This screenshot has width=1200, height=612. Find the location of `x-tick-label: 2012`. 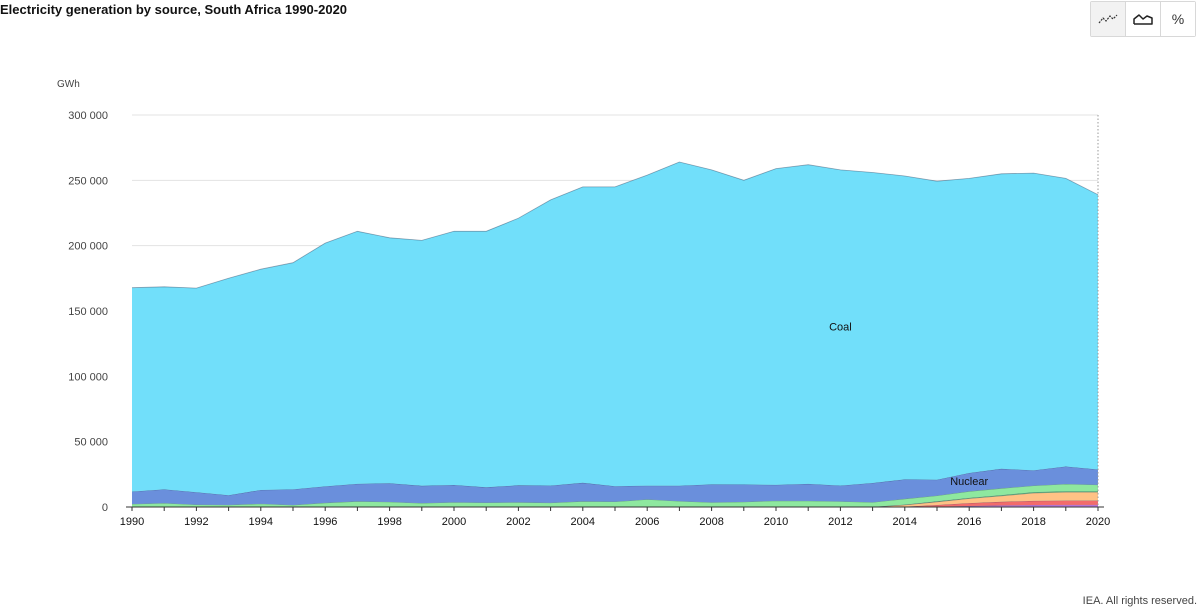

x-tick-label: 2012 is located at coordinates (840, 522).